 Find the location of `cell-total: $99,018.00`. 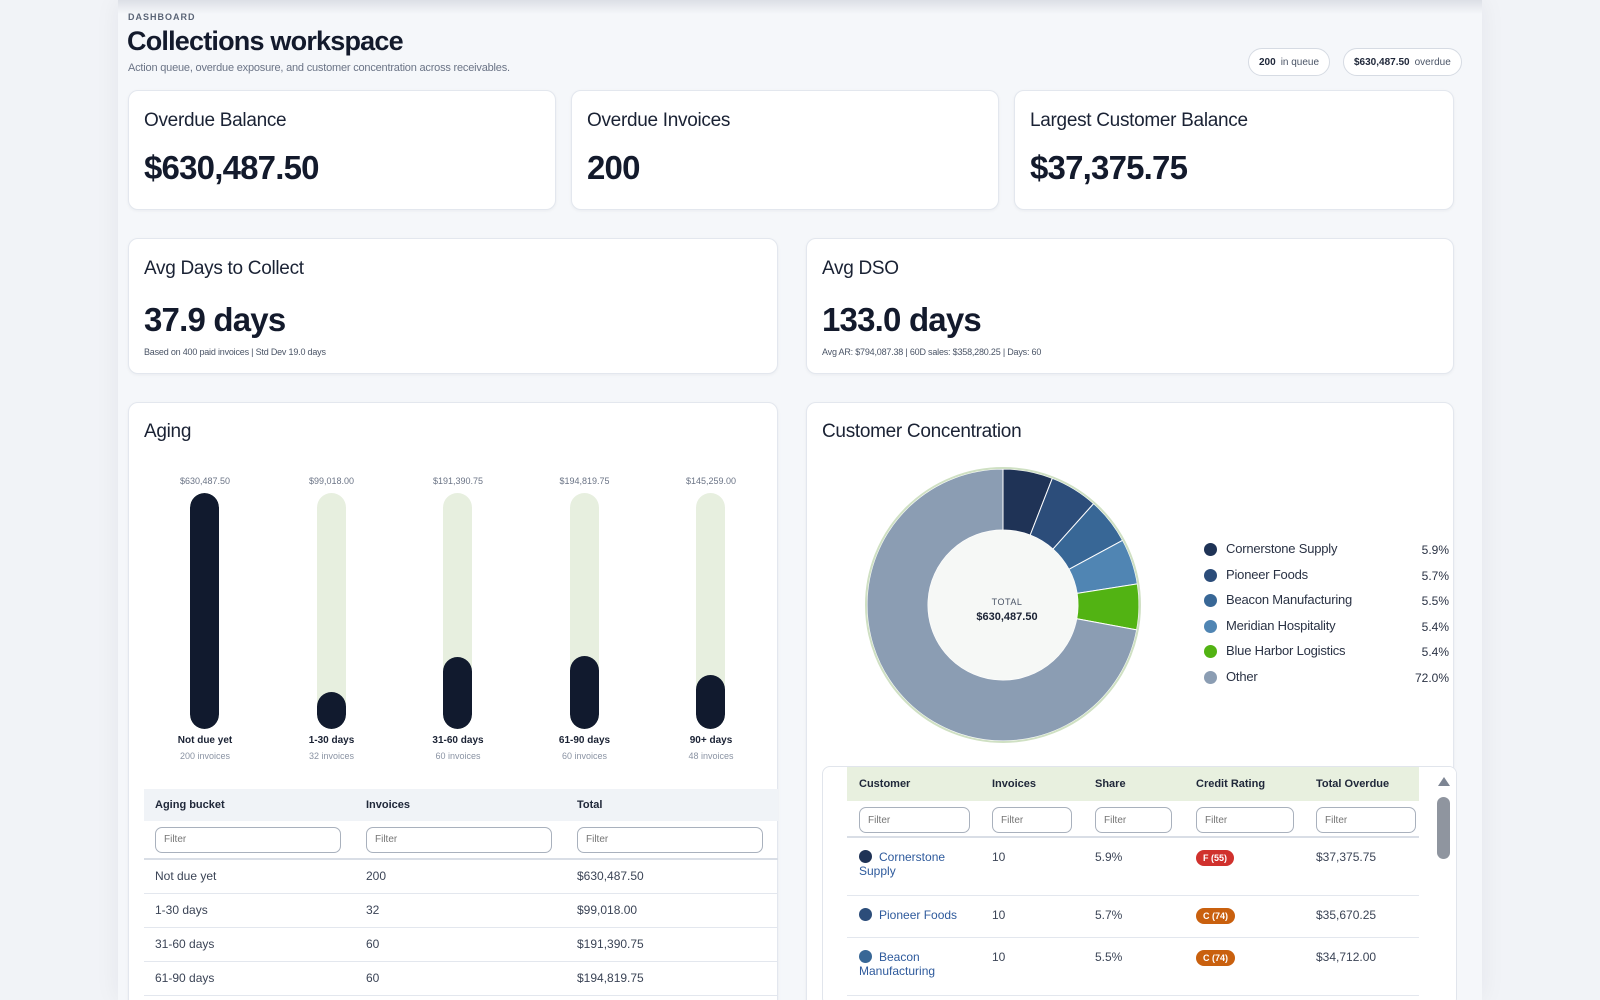

cell-total: $99,018.00 is located at coordinates (672, 910).